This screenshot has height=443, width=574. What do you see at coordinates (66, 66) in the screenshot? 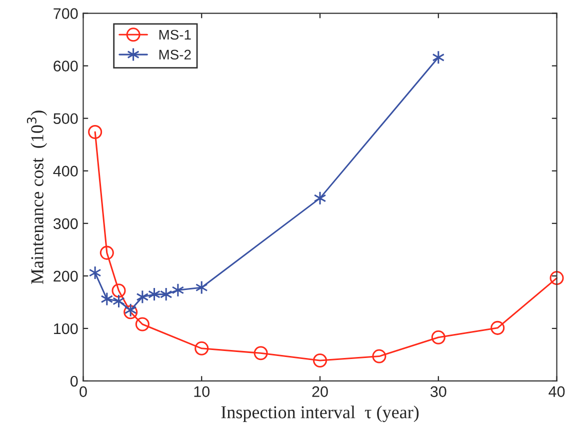
I see `y-tick-label: 600` at bounding box center [66, 66].